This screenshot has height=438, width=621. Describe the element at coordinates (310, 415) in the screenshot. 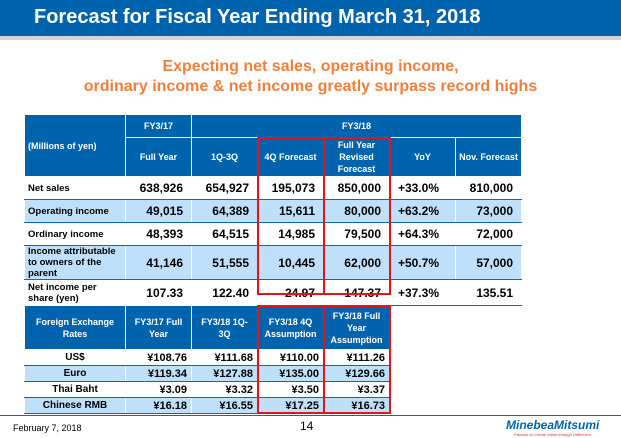

I see `footer-divider` at that location.